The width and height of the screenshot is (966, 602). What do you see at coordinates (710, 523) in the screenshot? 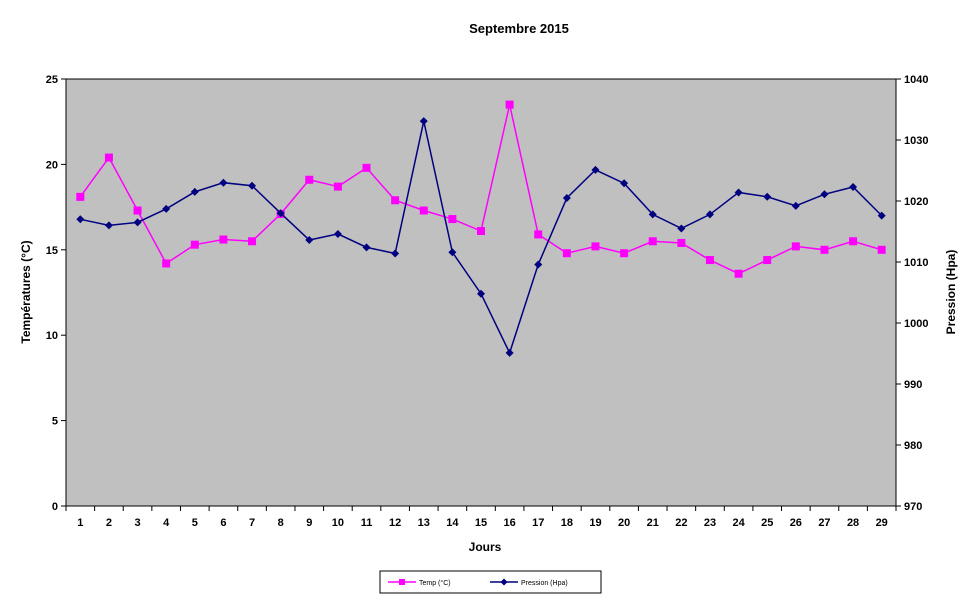
I see `x-tick-label: 23` at bounding box center [710, 523].